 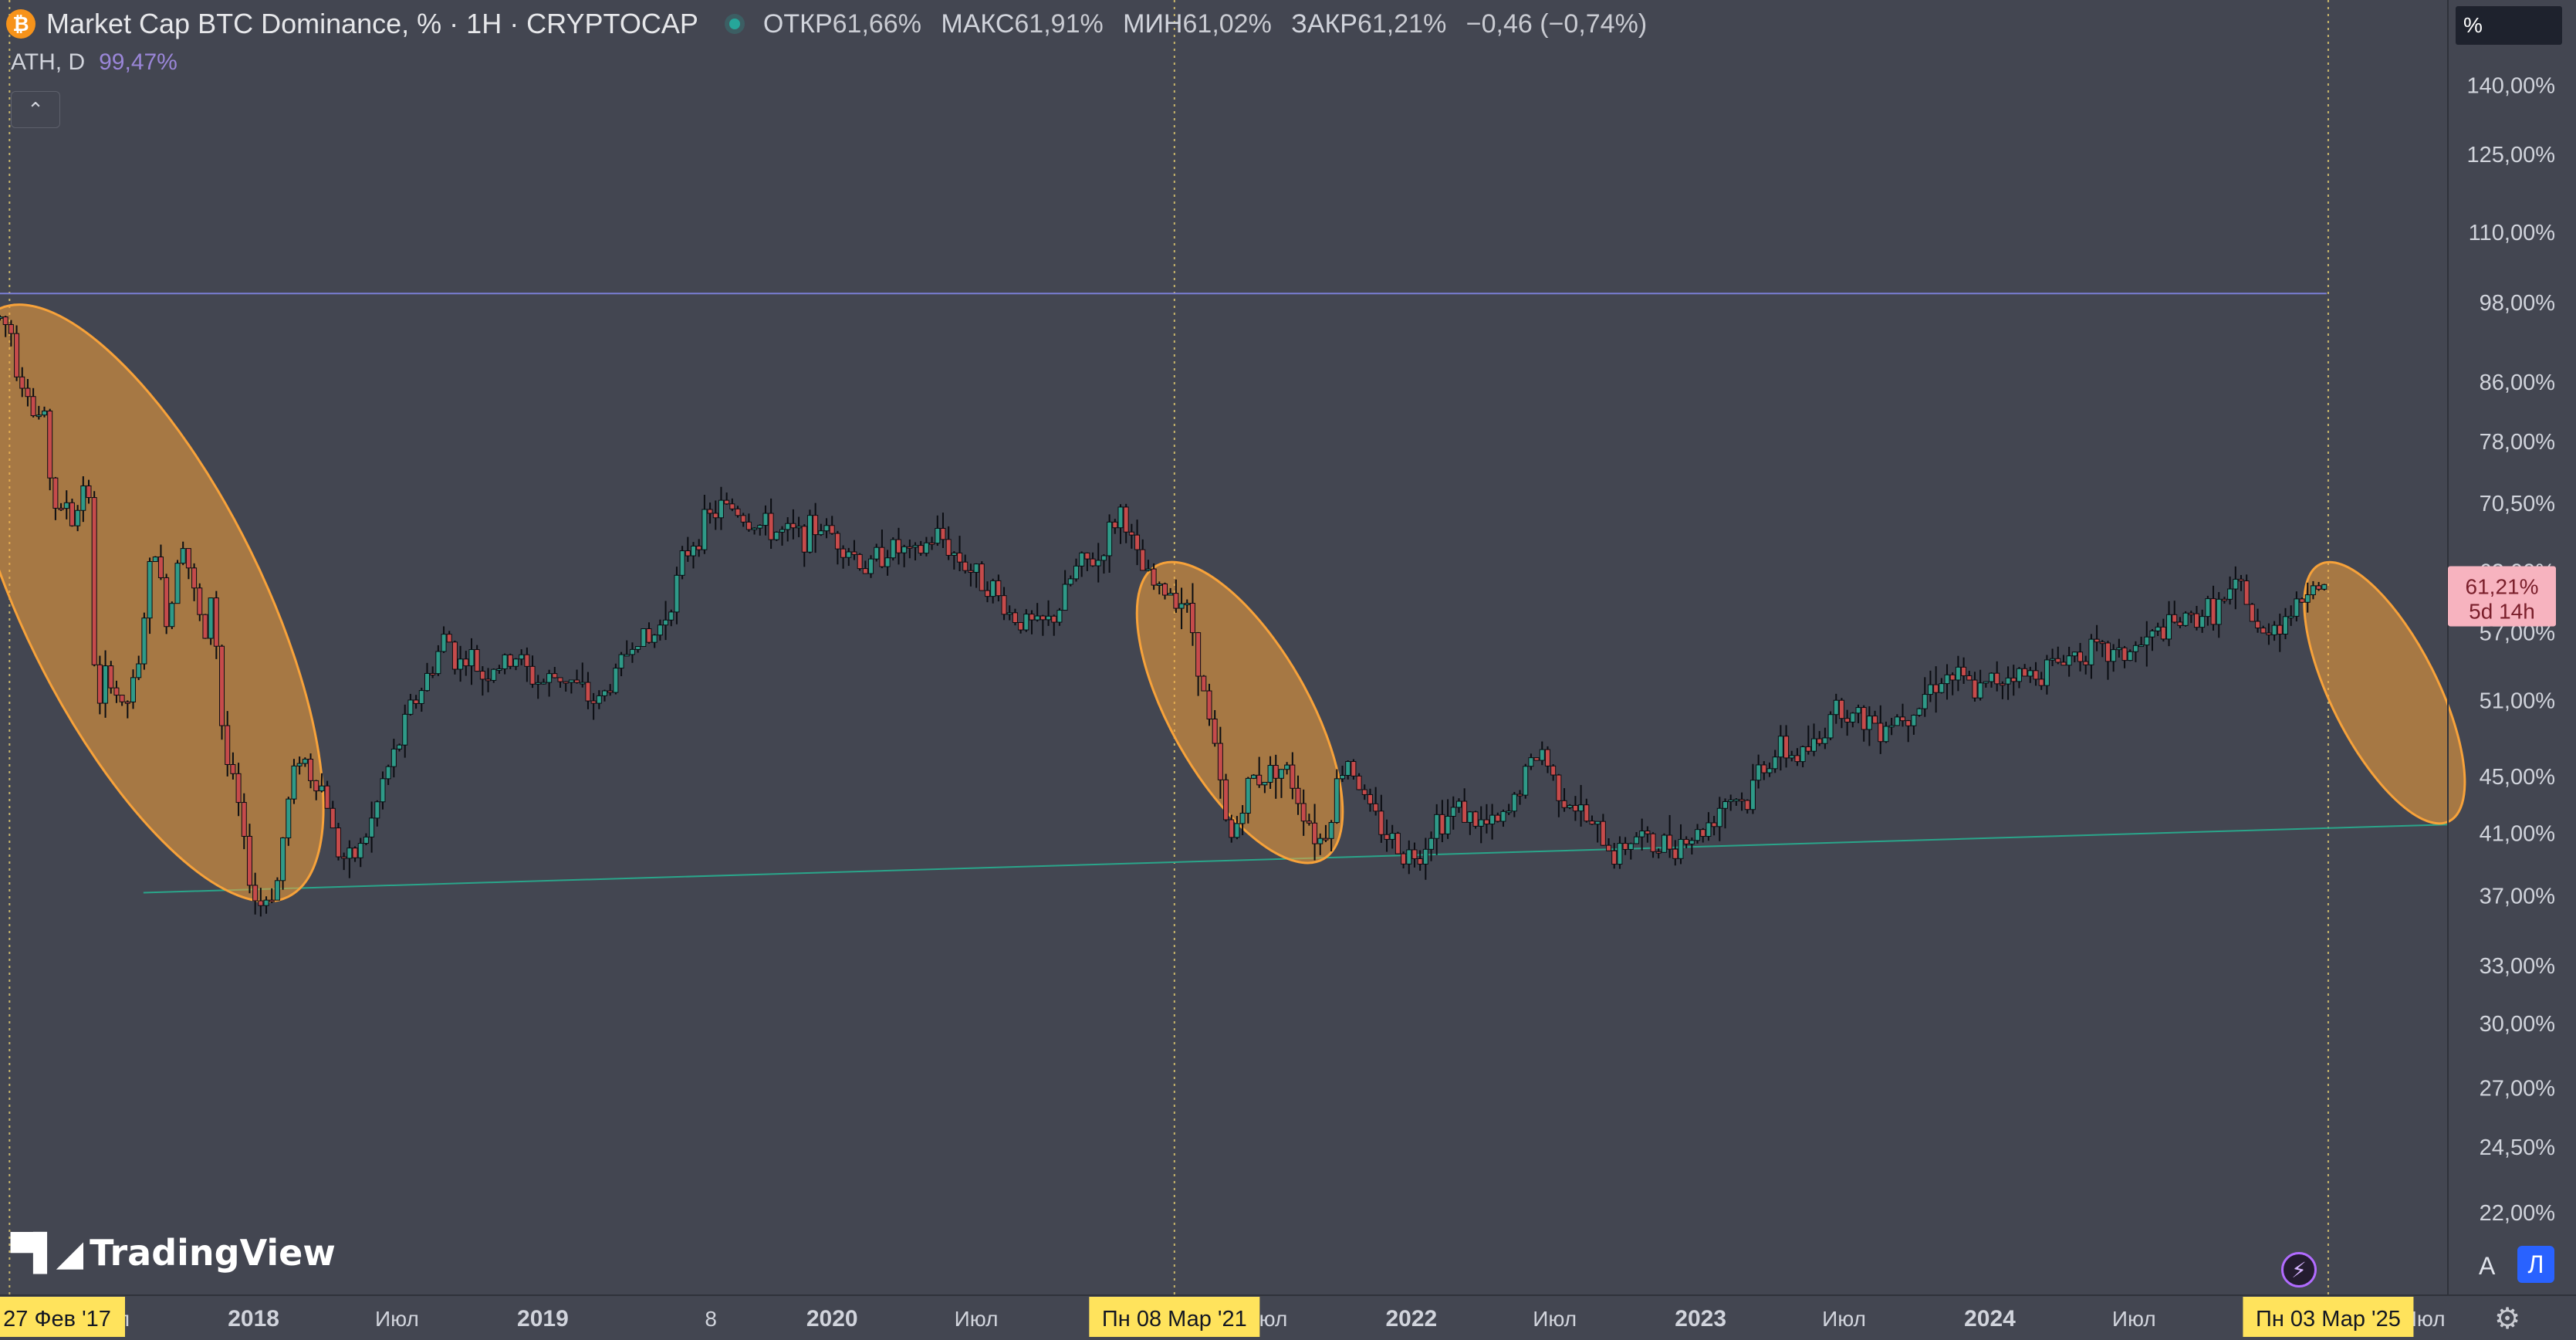 What do you see at coordinates (2509, 26) in the screenshot?
I see `scale-unit-button: %` at bounding box center [2509, 26].